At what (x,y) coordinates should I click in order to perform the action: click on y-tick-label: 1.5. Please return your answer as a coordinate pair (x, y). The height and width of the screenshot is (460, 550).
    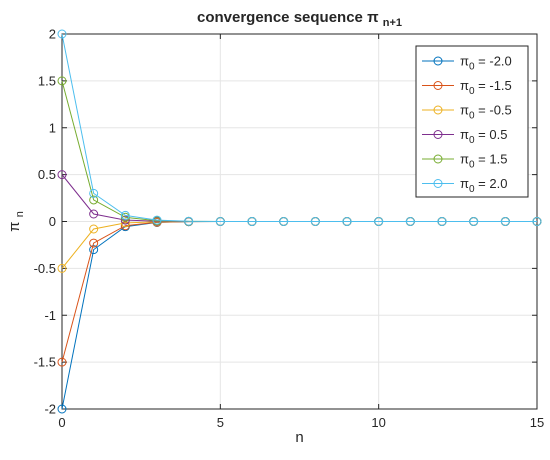
    Looking at the image, I should click on (47, 80).